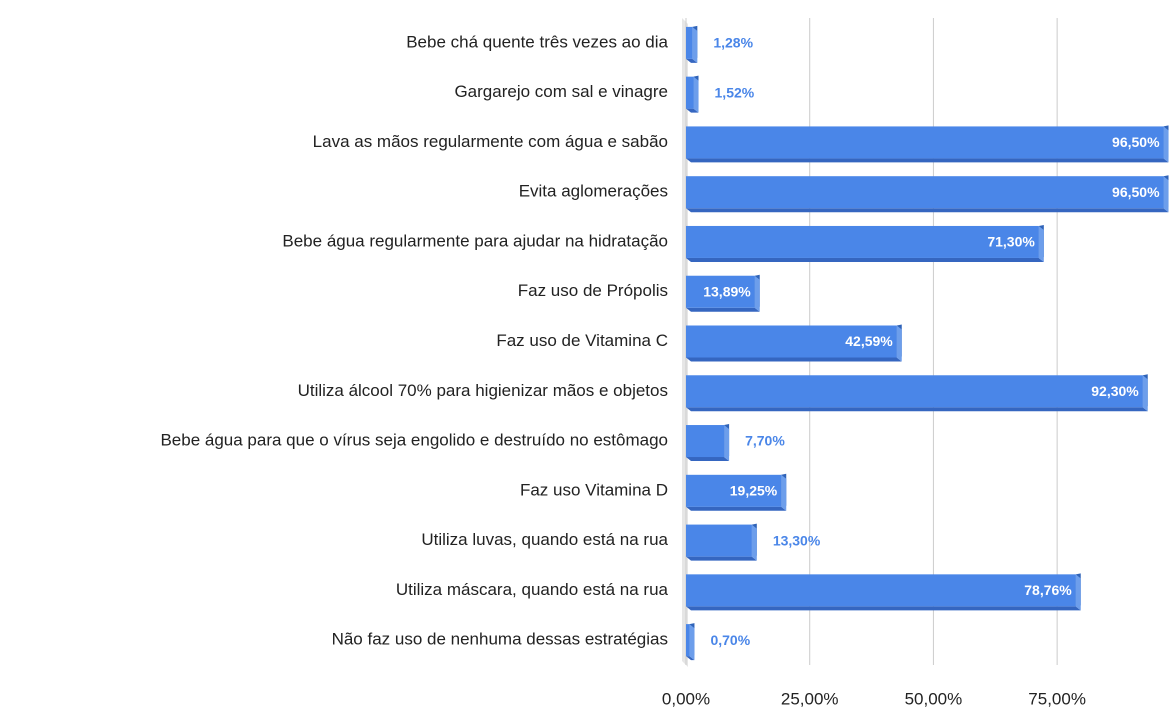 This screenshot has width=1171, height=710. What do you see at coordinates (593, 290) in the screenshot?
I see `category-label: Faz uso de Própolis` at bounding box center [593, 290].